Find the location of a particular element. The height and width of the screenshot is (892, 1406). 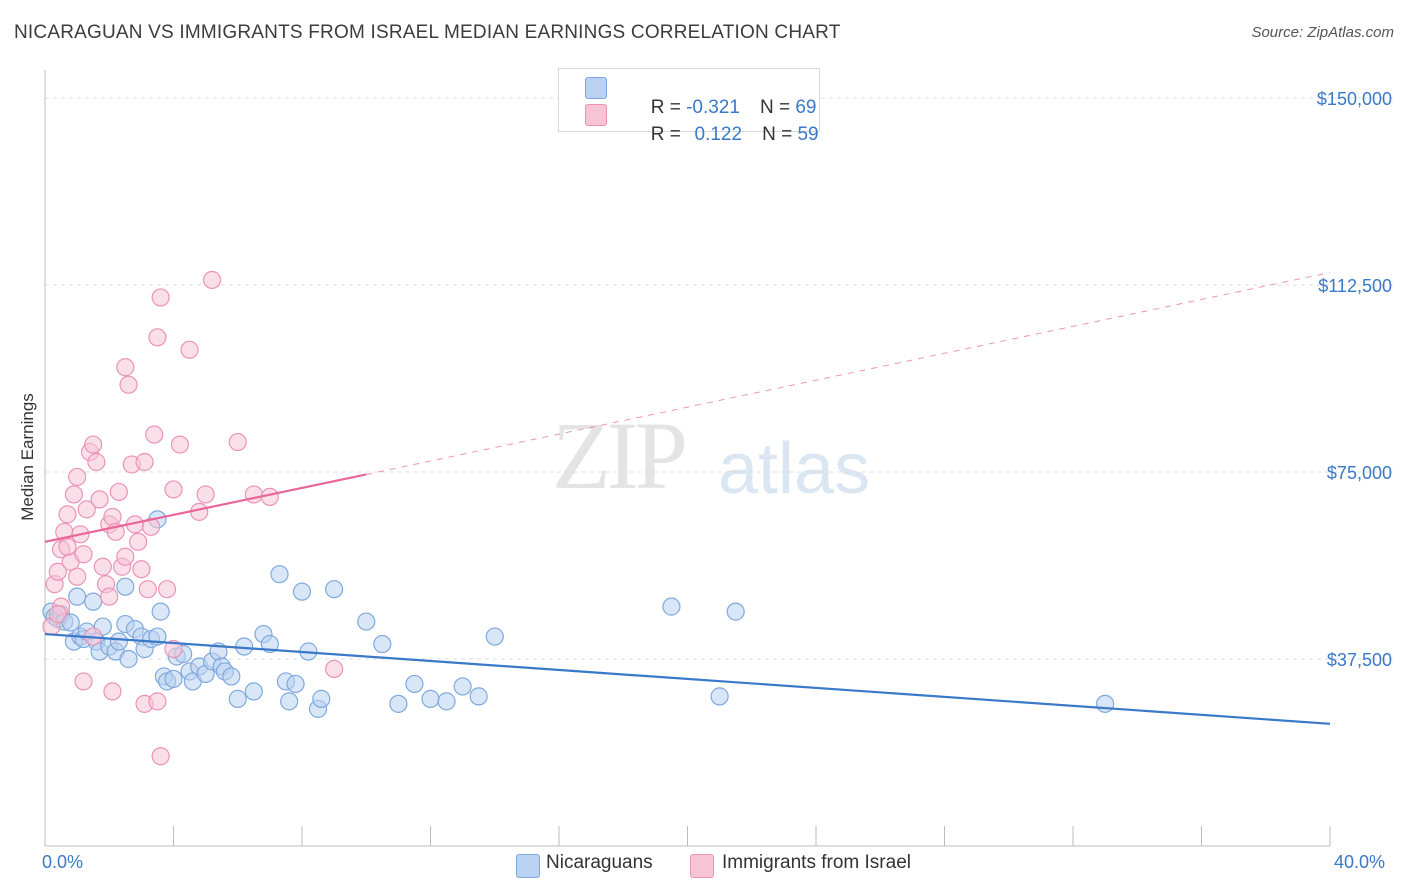

y-tick-label: $112,500 is located at coordinates (1355, 286).